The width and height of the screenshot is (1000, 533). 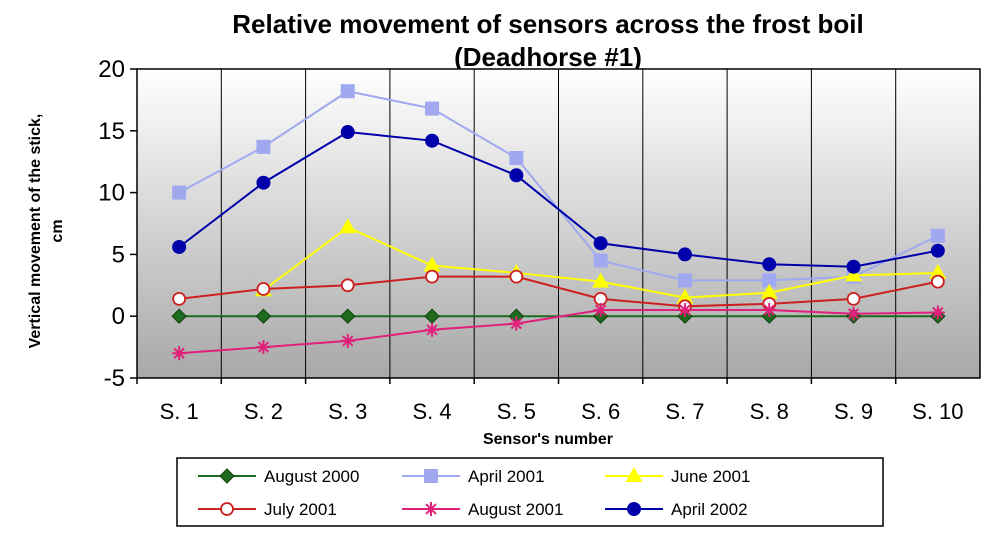 I want to click on x-axis-label: Sensor's number, so click(x=548, y=439).